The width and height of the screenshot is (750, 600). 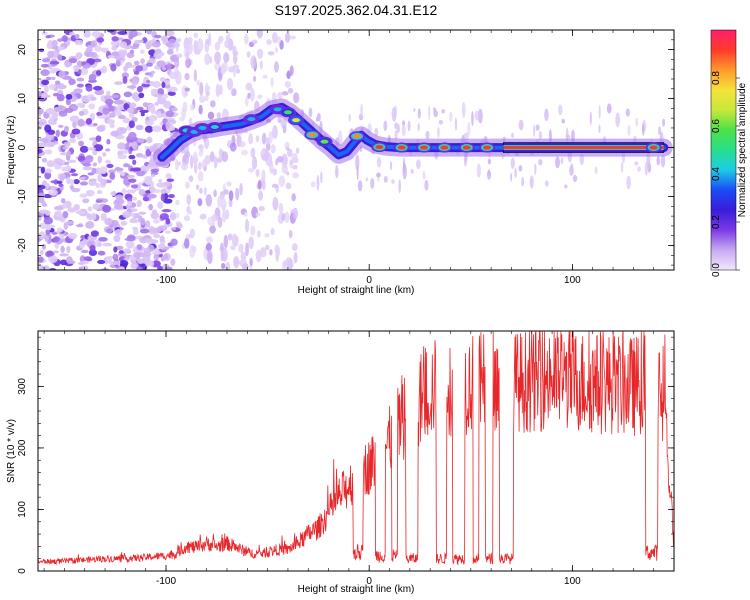 What do you see at coordinates (22, 509) in the screenshot?
I see `snr-ytick-label: 100` at bounding box center [22, 509].